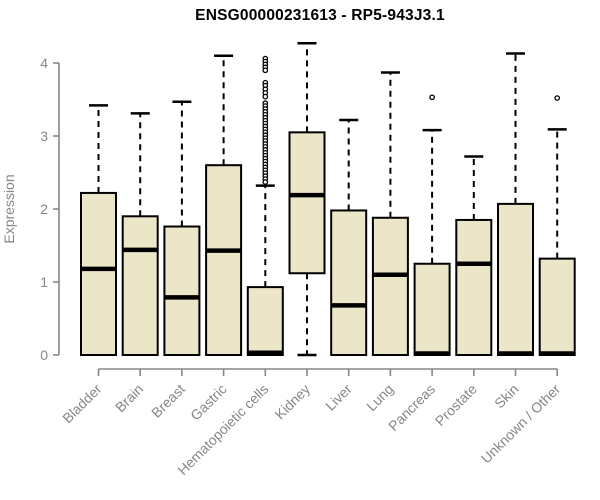 The width and height of the screenshot is (600, 500). What do you see at coordinates (515, 279) in the screenshot?
I see `box-skin` at bounding box center [515, 279].